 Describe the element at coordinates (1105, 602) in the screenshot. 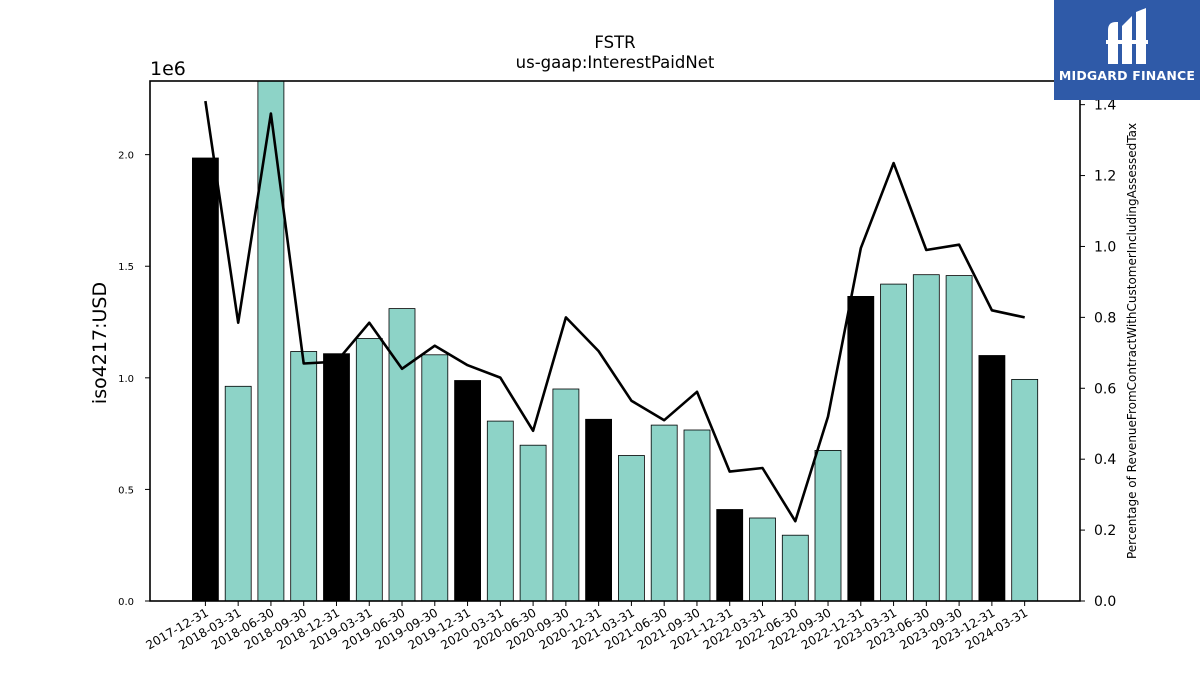

I see `right-tick-label: 0.0` at that location.